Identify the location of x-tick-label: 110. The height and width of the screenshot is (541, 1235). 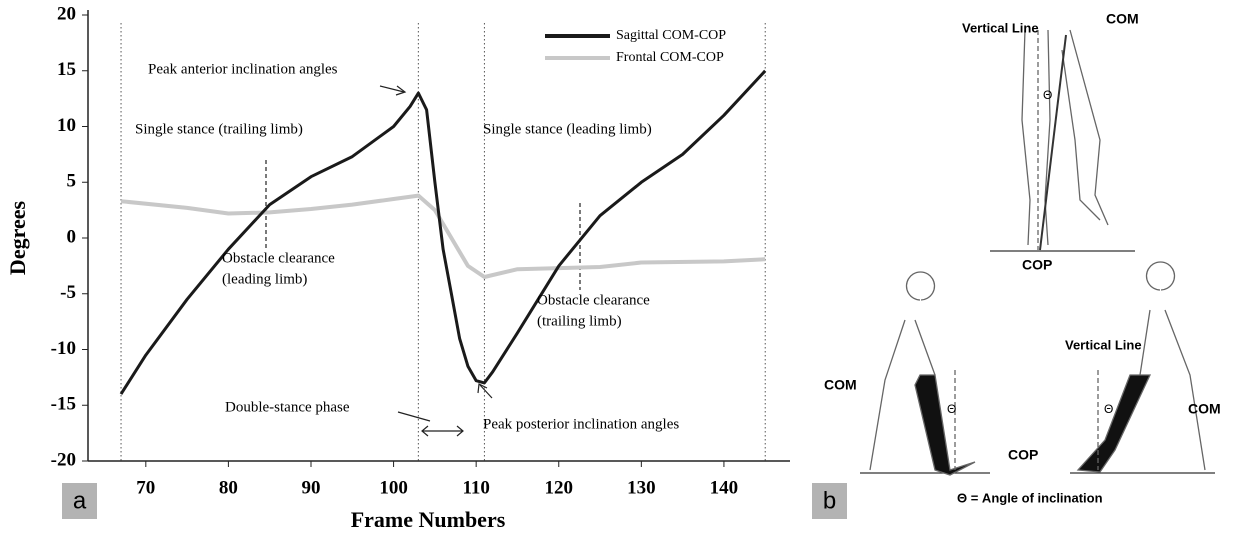
(475, 487).